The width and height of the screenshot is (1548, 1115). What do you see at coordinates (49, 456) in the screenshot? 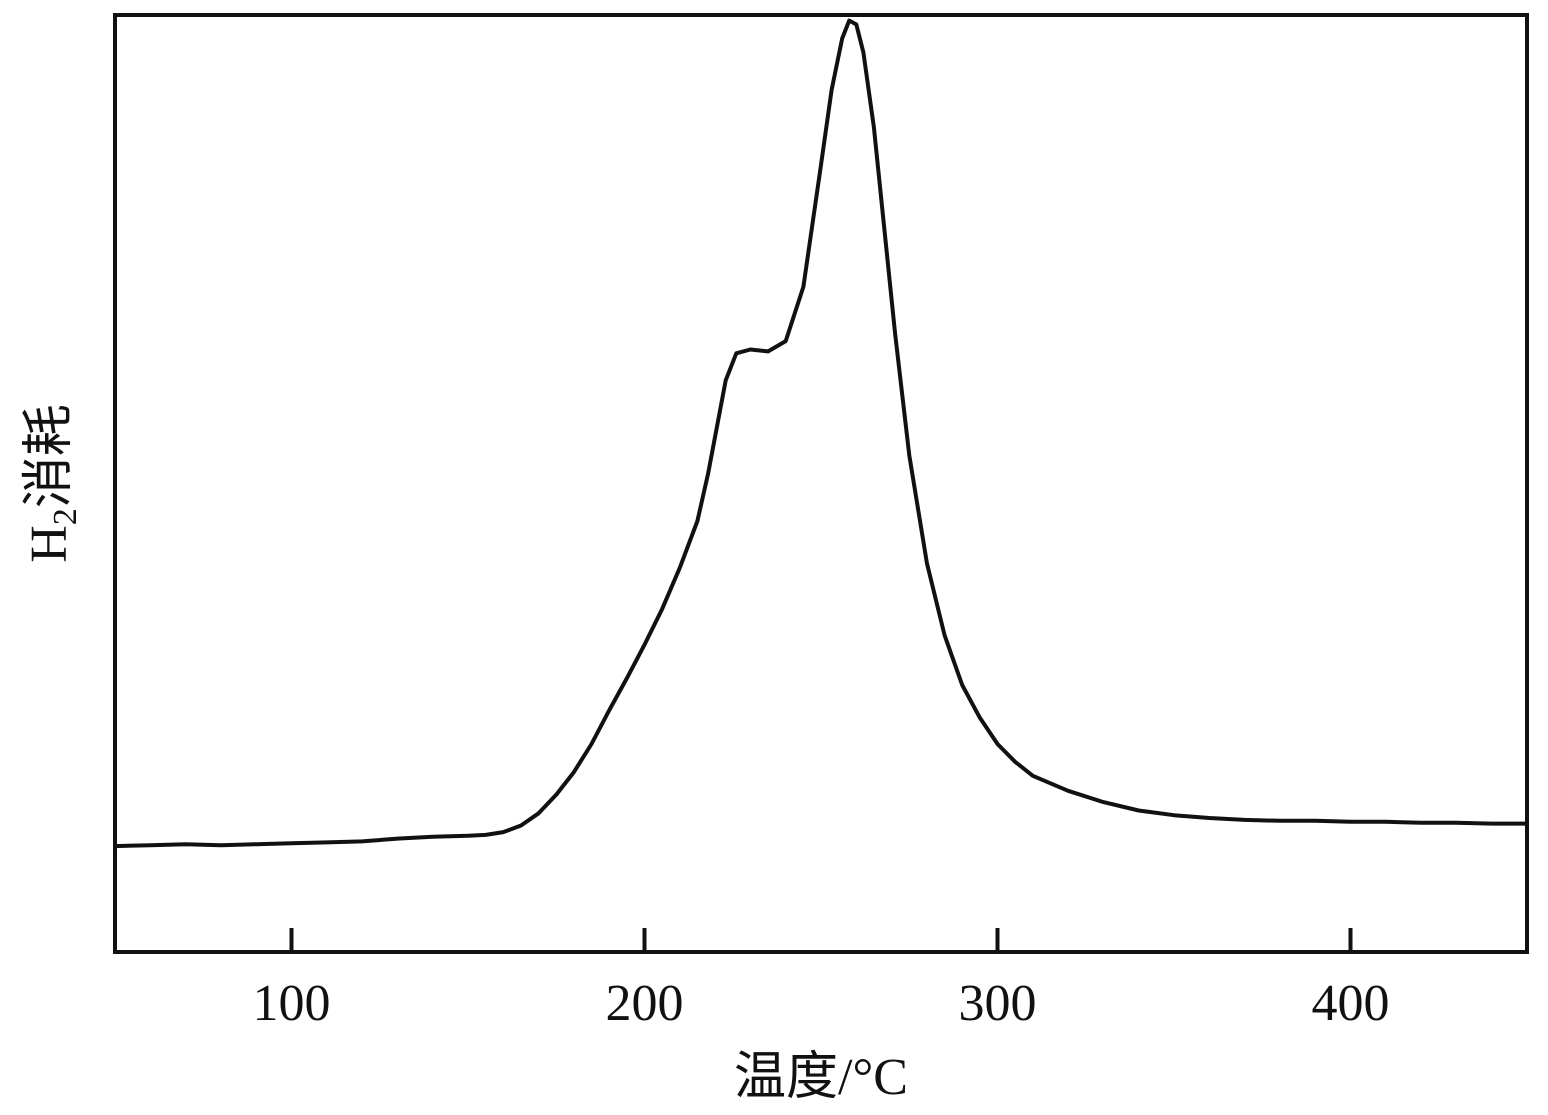
I see `y-axis-title-rest: 消耗` at bounding box center [49, 456].